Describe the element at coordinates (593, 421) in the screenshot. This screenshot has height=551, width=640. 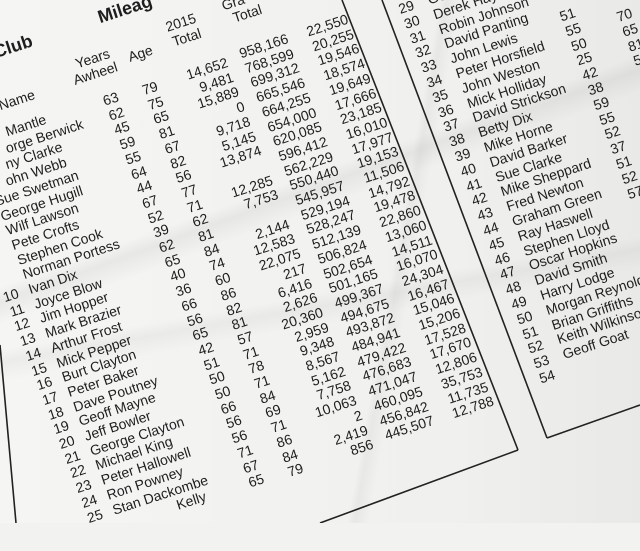
I see `right-table-bottom-border` at that location.